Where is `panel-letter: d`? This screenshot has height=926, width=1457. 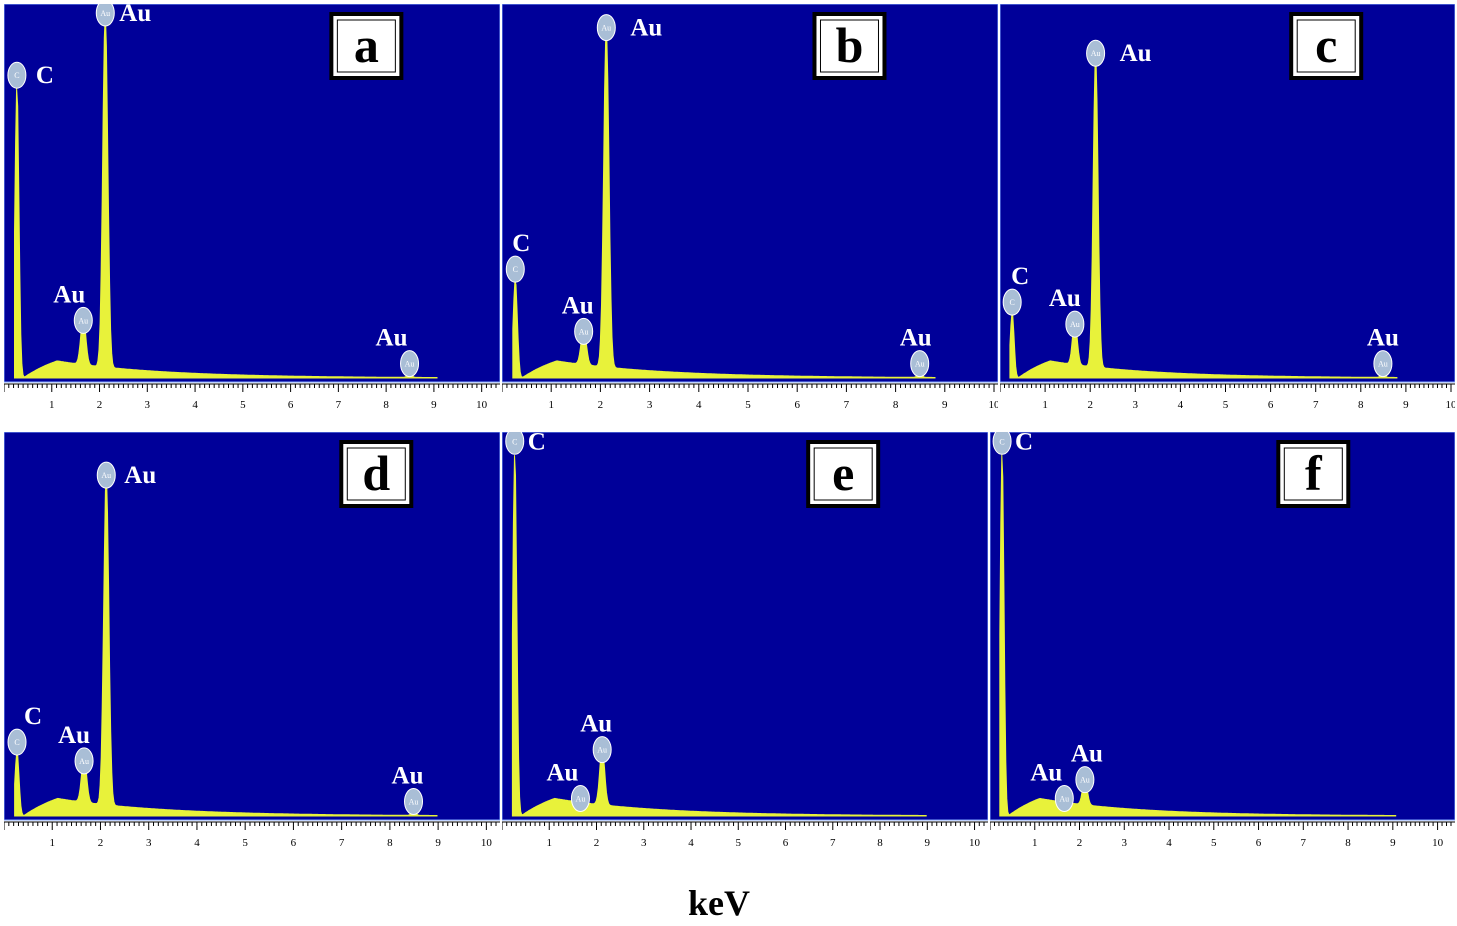 panel-letter: d is located at coordinates (376, 473).